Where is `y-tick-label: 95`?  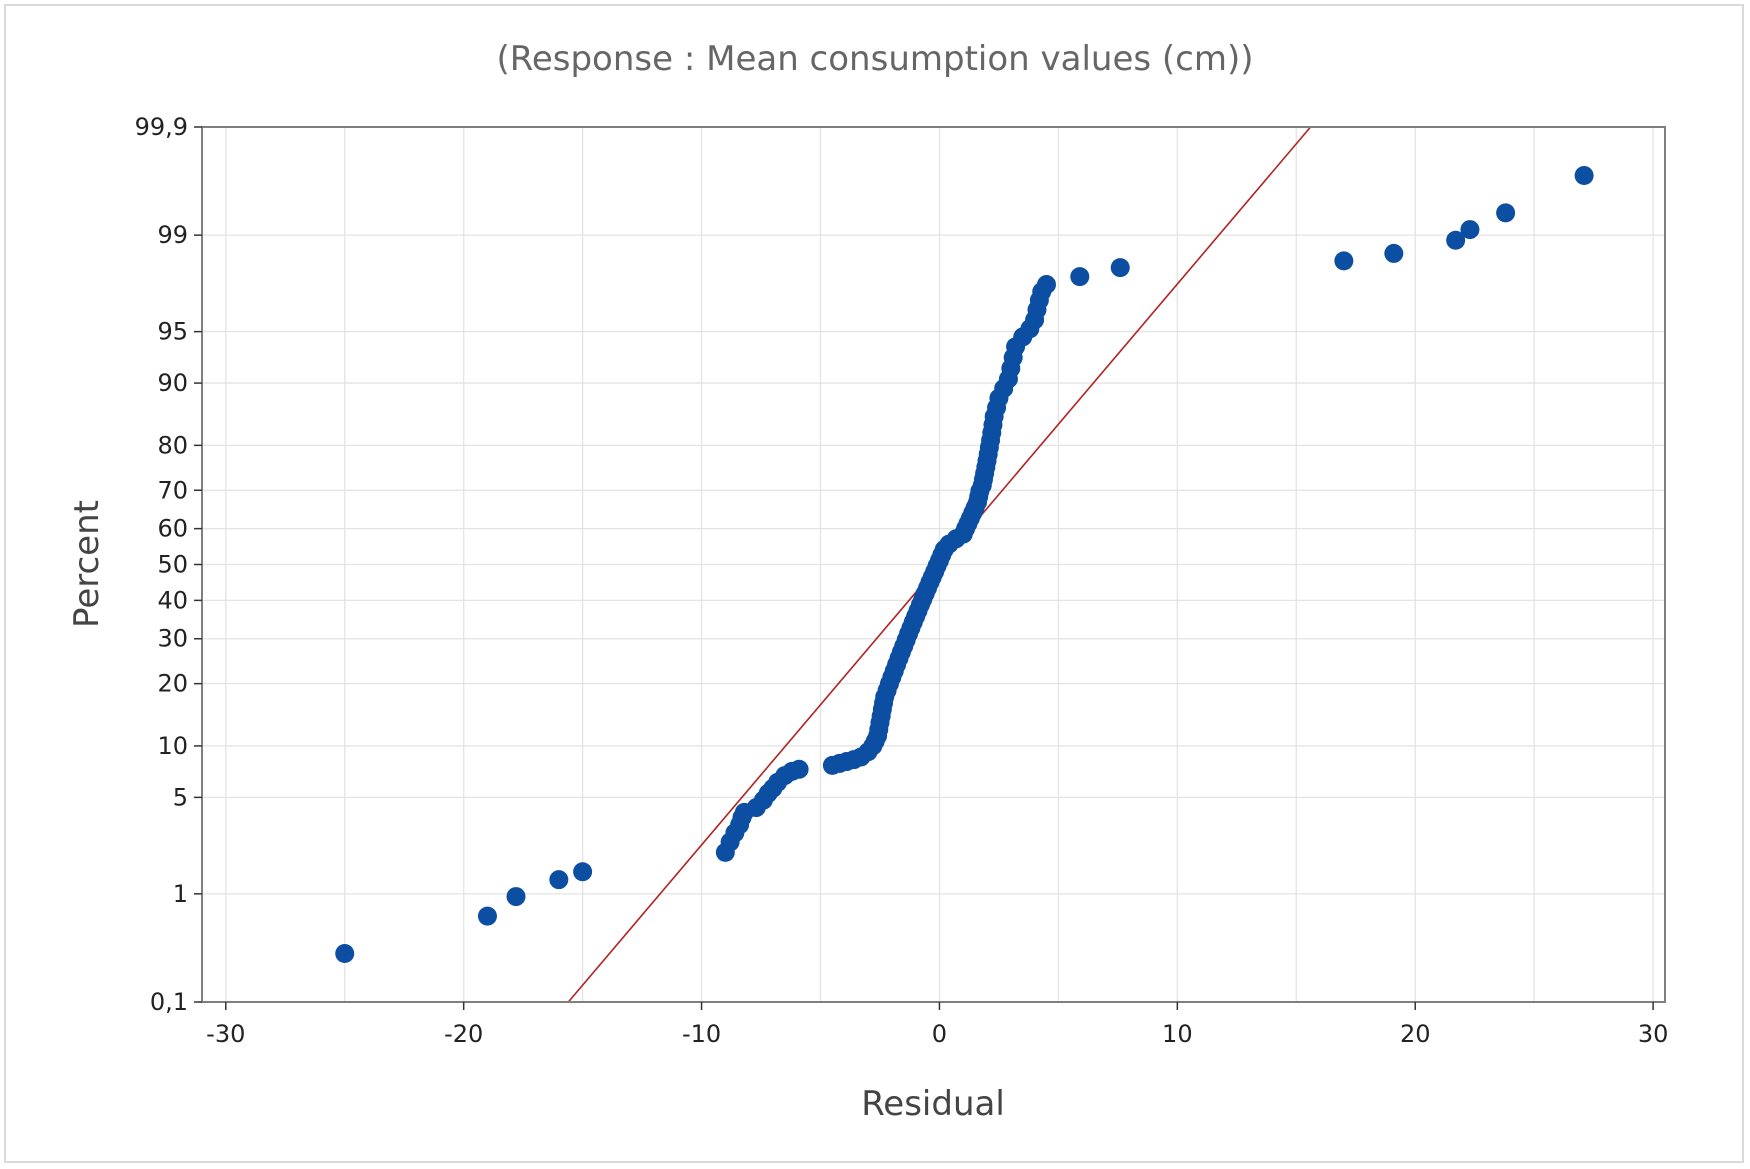 y-tick-label: 95 is located at coordinates (172, 332).